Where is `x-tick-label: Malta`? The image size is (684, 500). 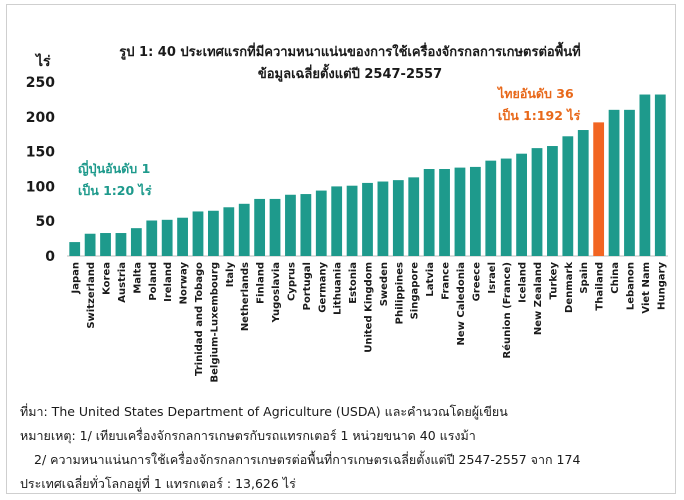
x-tick-label: Malta is located at coordinates (137, 278).